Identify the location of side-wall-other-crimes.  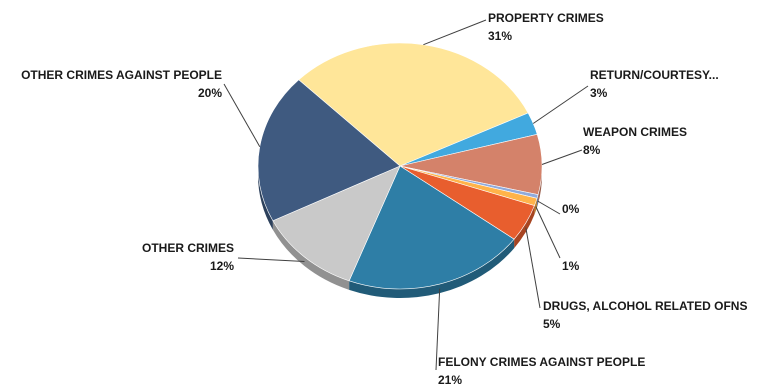
(311, 255).